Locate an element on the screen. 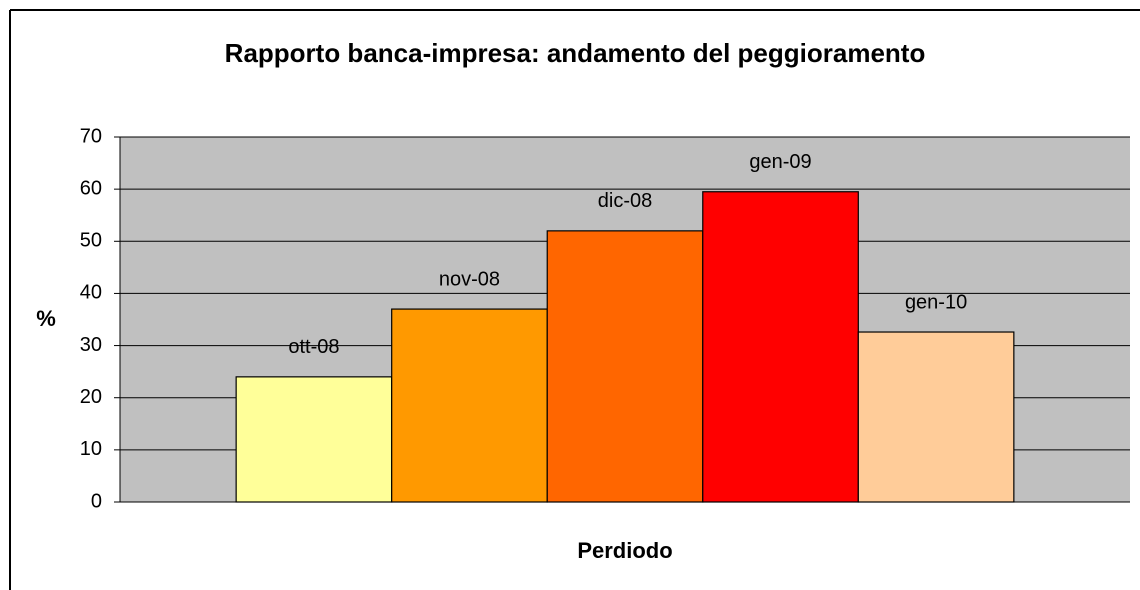 Image resolution: width=1140 pixels, height=590 pixels. x-axis-label: Perdiodo is located at coordinates (624, 550).